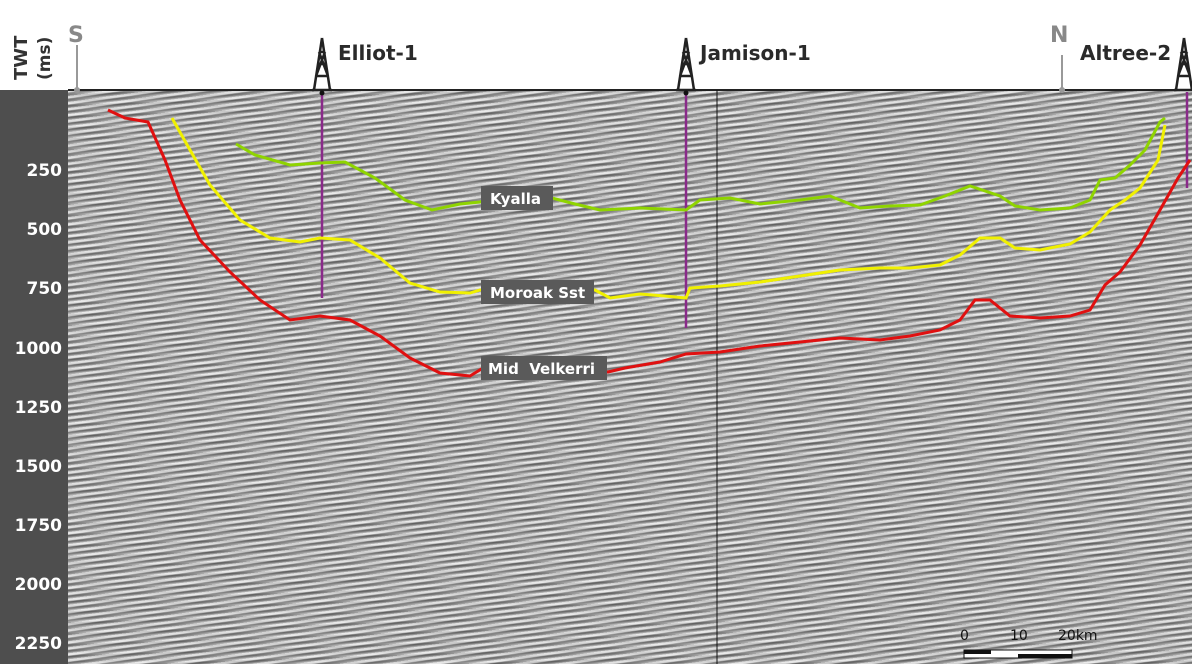 The height and width of the screenshot is (664, 1192). What do you see at coordinates (1029, 643) in the screenshot?
I see `scale-bar: 0 10 20km` at bounding box center [1029, 643].